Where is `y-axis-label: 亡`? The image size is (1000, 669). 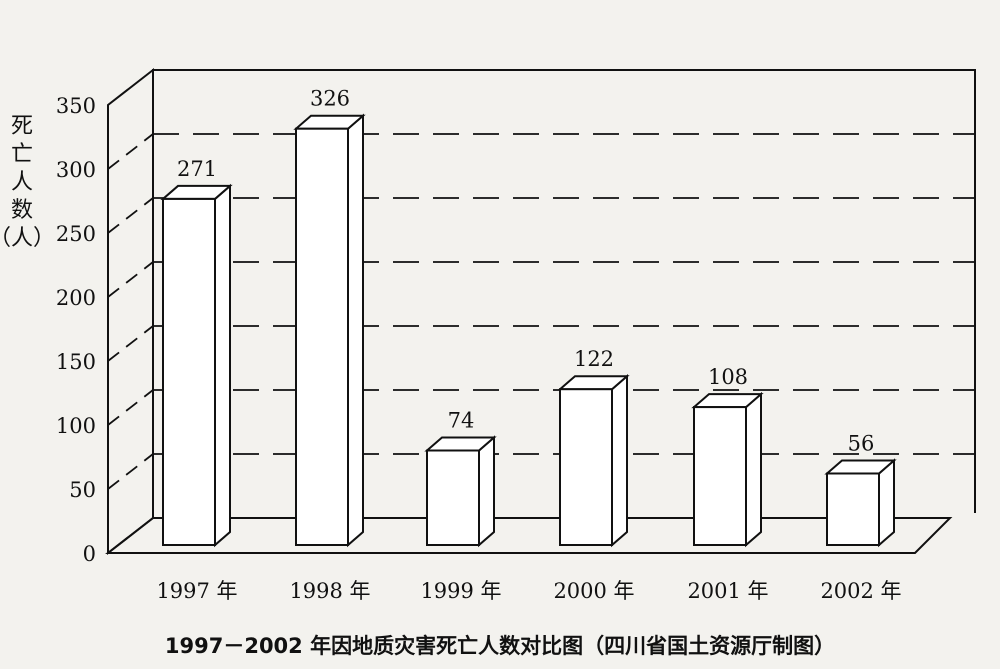
y-axis-label: 亡 is located at coordinates (22, 154).